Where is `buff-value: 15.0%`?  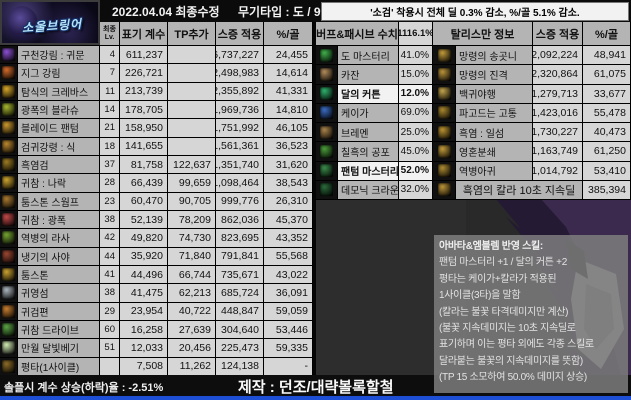 buff-value: 15.0% is located at coordinates (416, 74).